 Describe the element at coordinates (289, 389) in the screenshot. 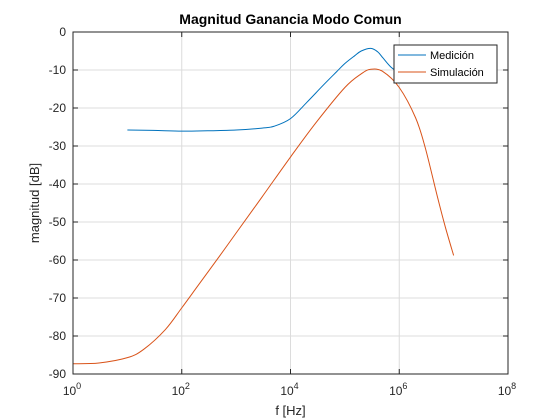

I see `x-tick-label: 10⁴` at that location.